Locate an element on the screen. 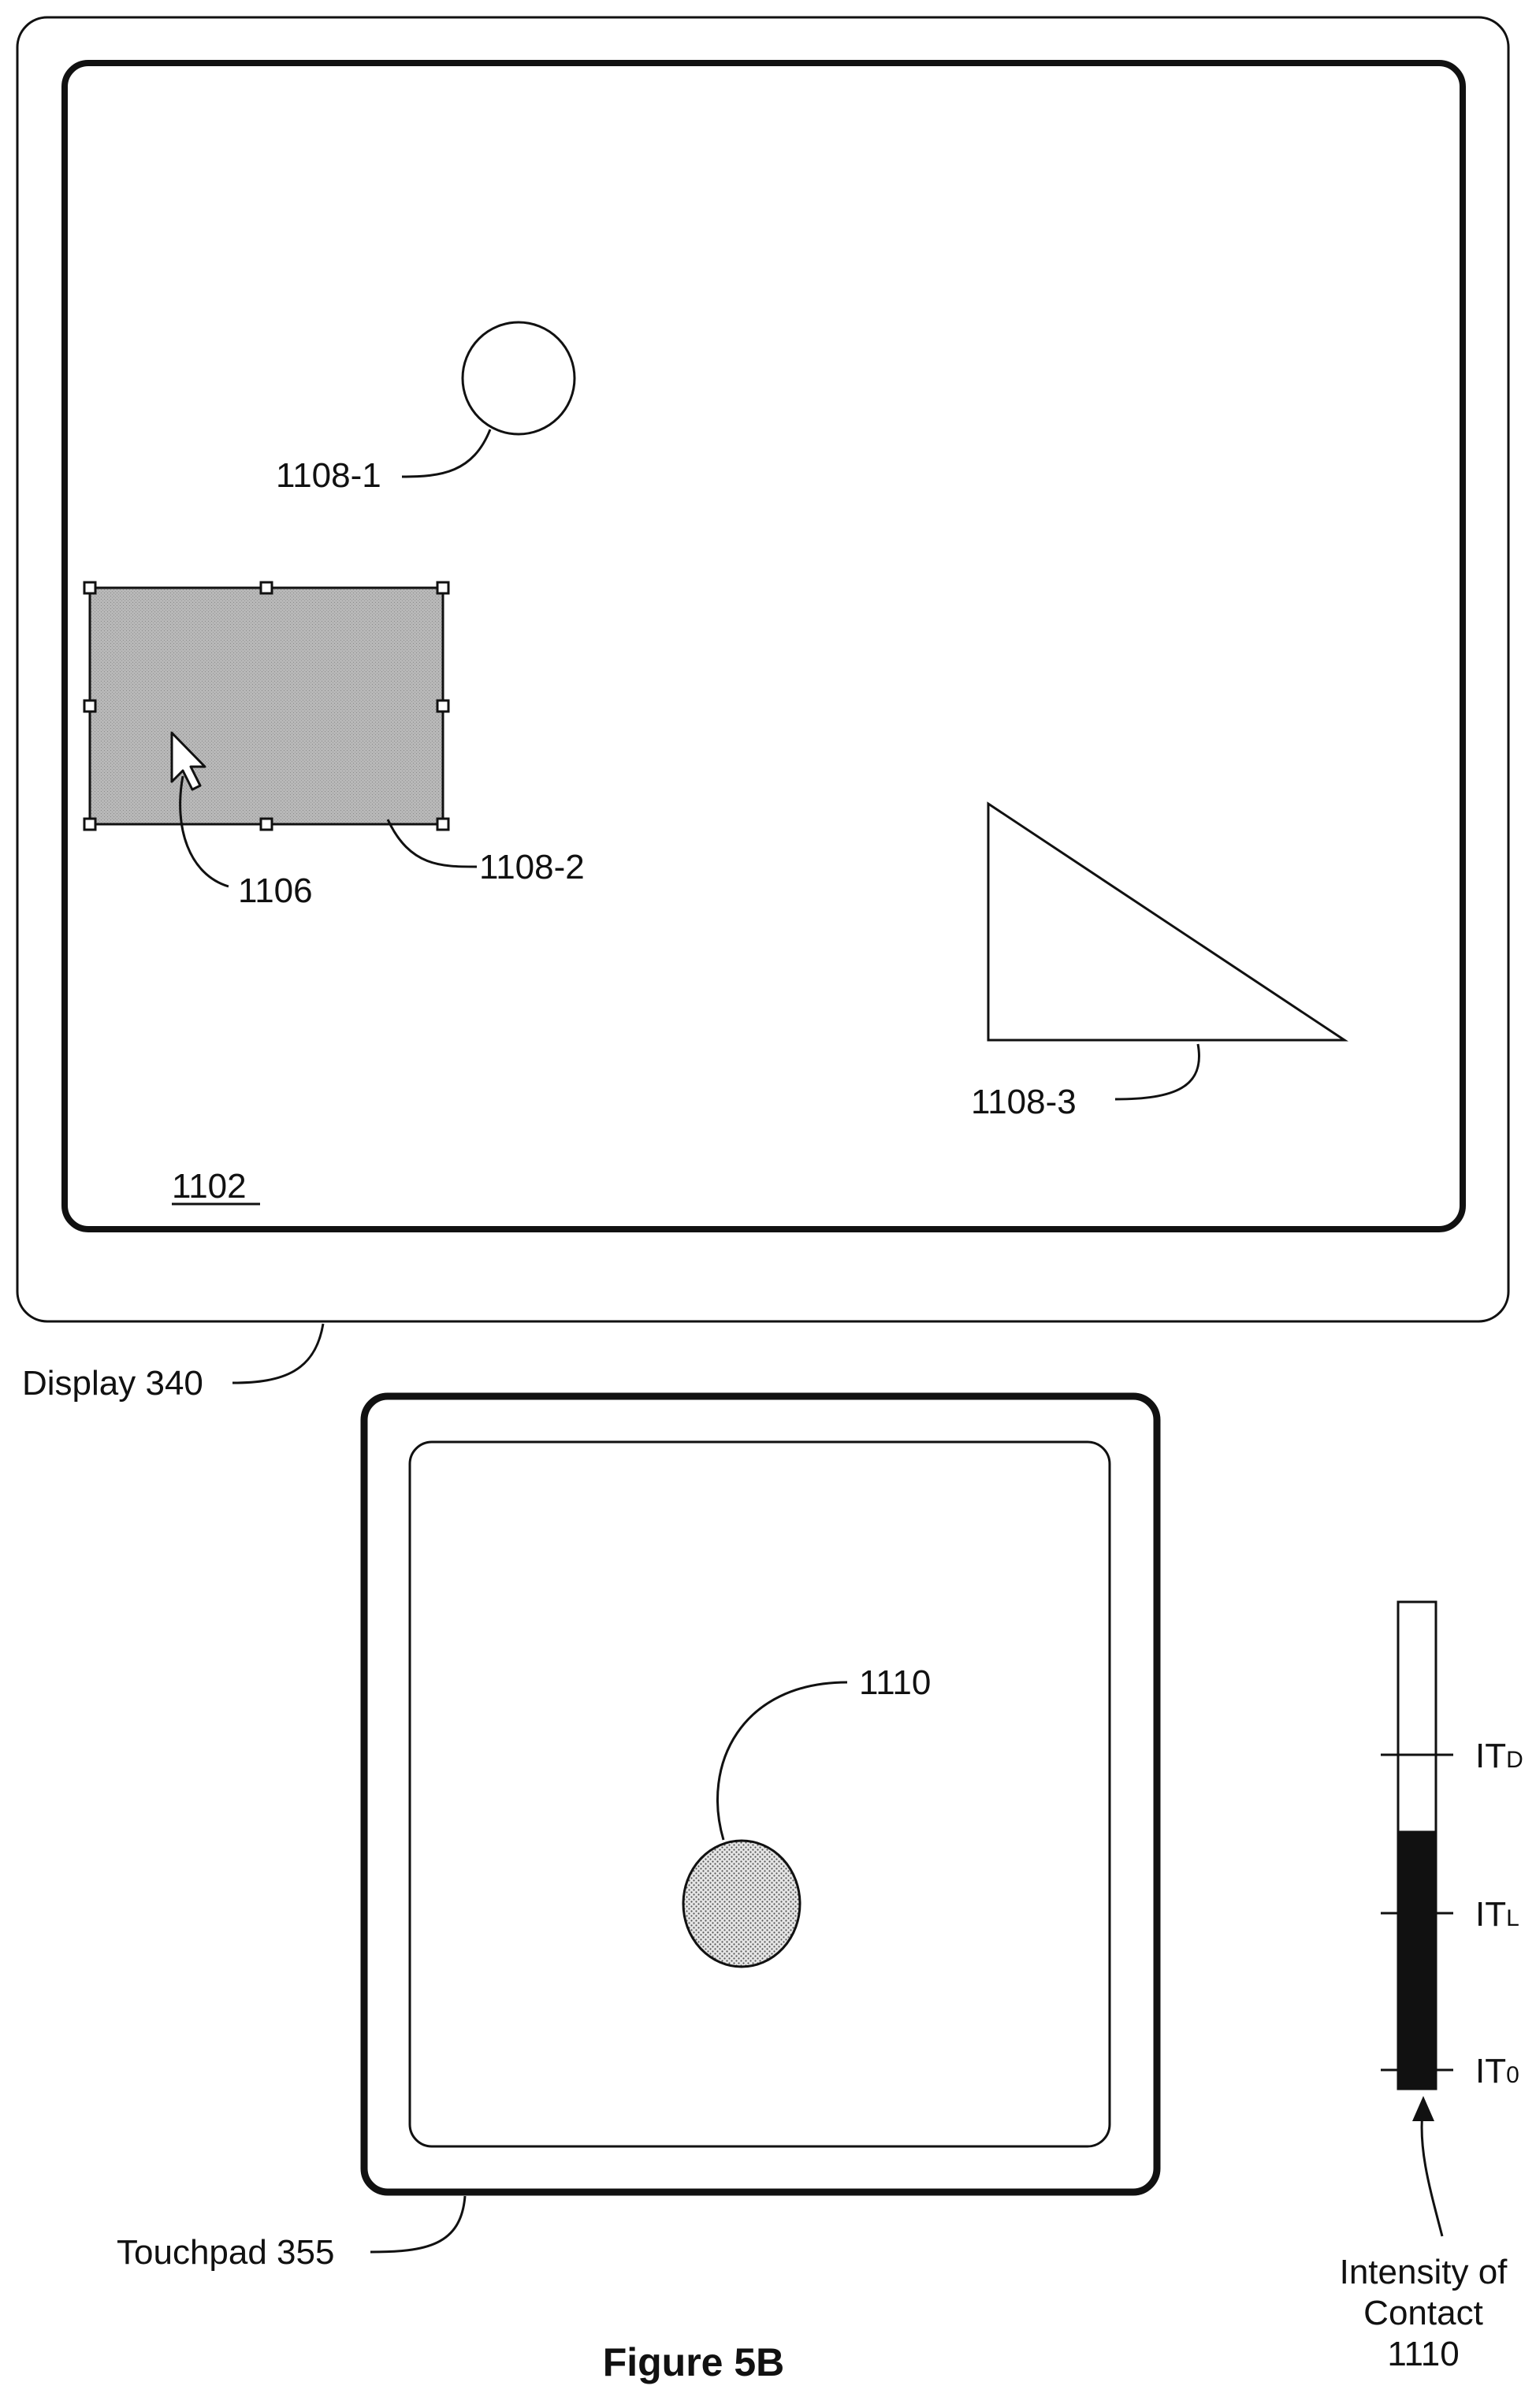 The height and width of the screenshot is (2408, 1536). intensity-arrow-head-icon is located at coordinates (1423, 2109).